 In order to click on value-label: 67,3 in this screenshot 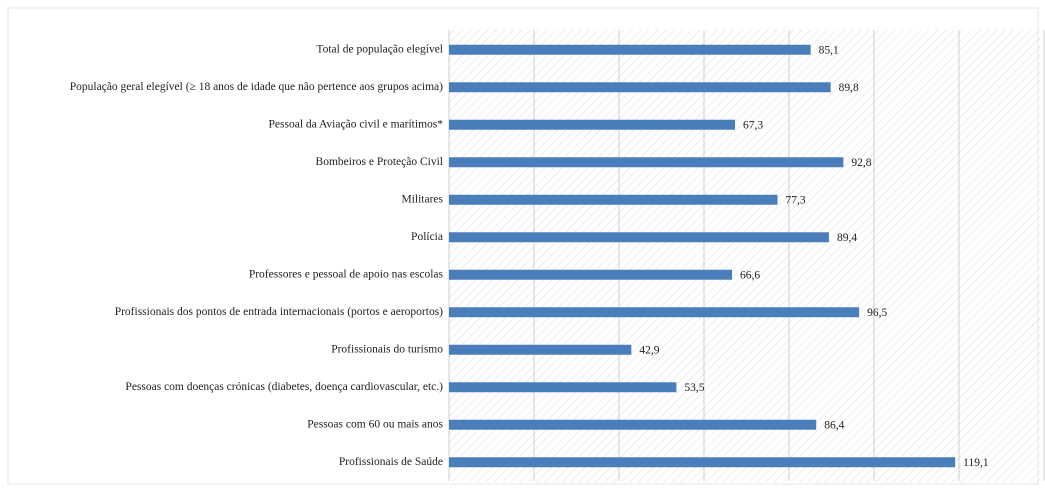, I will do `click(753, 125)`.